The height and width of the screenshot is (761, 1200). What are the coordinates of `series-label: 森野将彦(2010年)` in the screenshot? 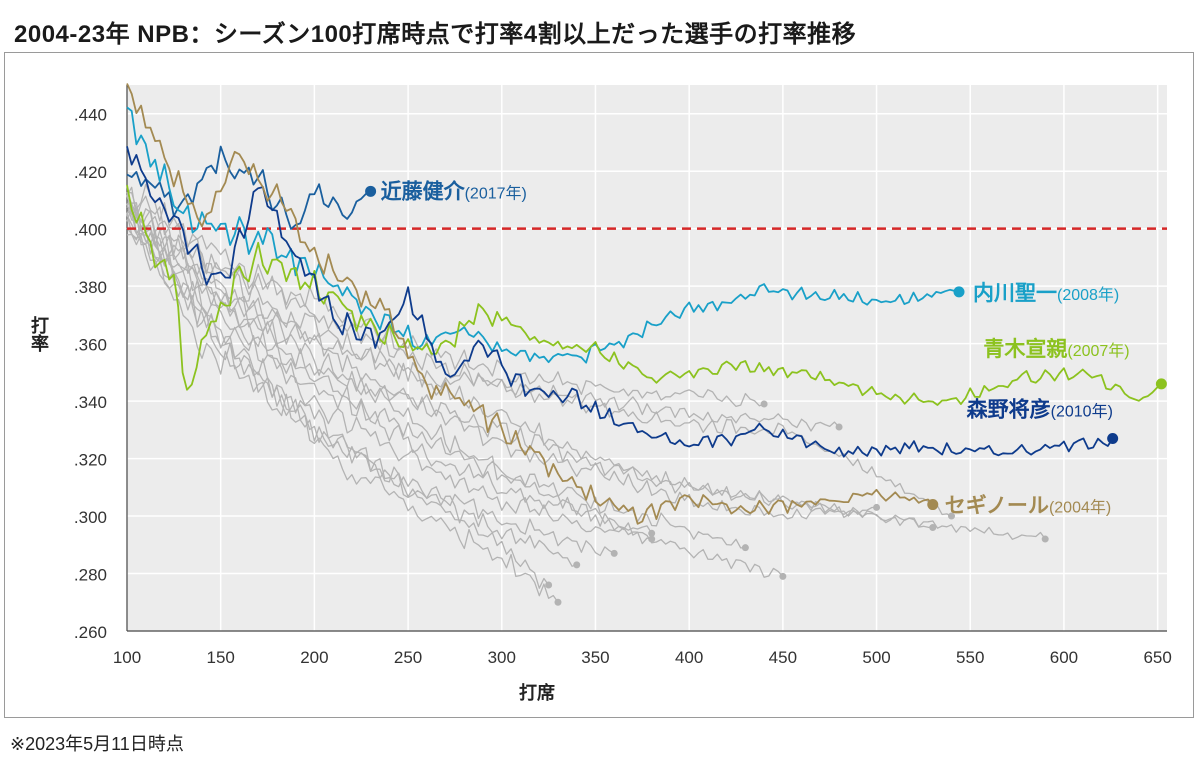 It's located at (1040, 409).